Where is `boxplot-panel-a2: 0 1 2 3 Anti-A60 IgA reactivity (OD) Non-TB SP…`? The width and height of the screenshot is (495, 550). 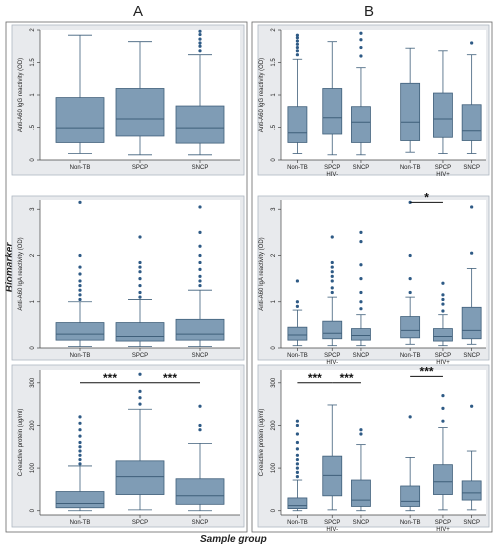
boxplot-panel-a2: 0 1 2 3 Anti-A60 IgA reactivity (OD) Non-TB SP… is located at coordinates (128, 278).